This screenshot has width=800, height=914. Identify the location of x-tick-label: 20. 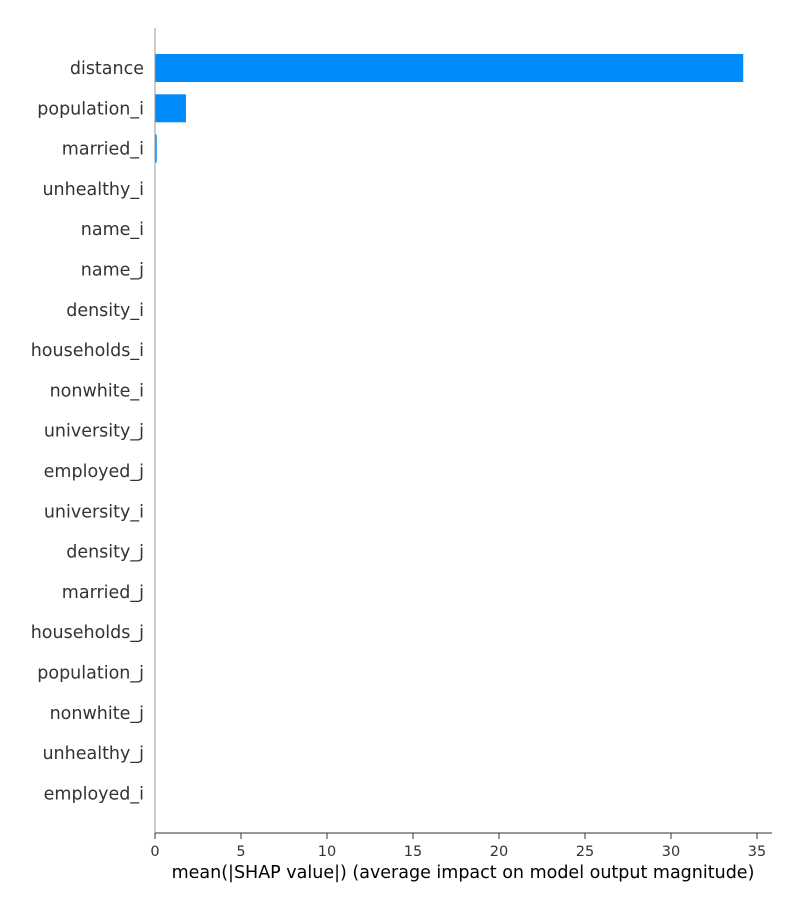
(499, 852).